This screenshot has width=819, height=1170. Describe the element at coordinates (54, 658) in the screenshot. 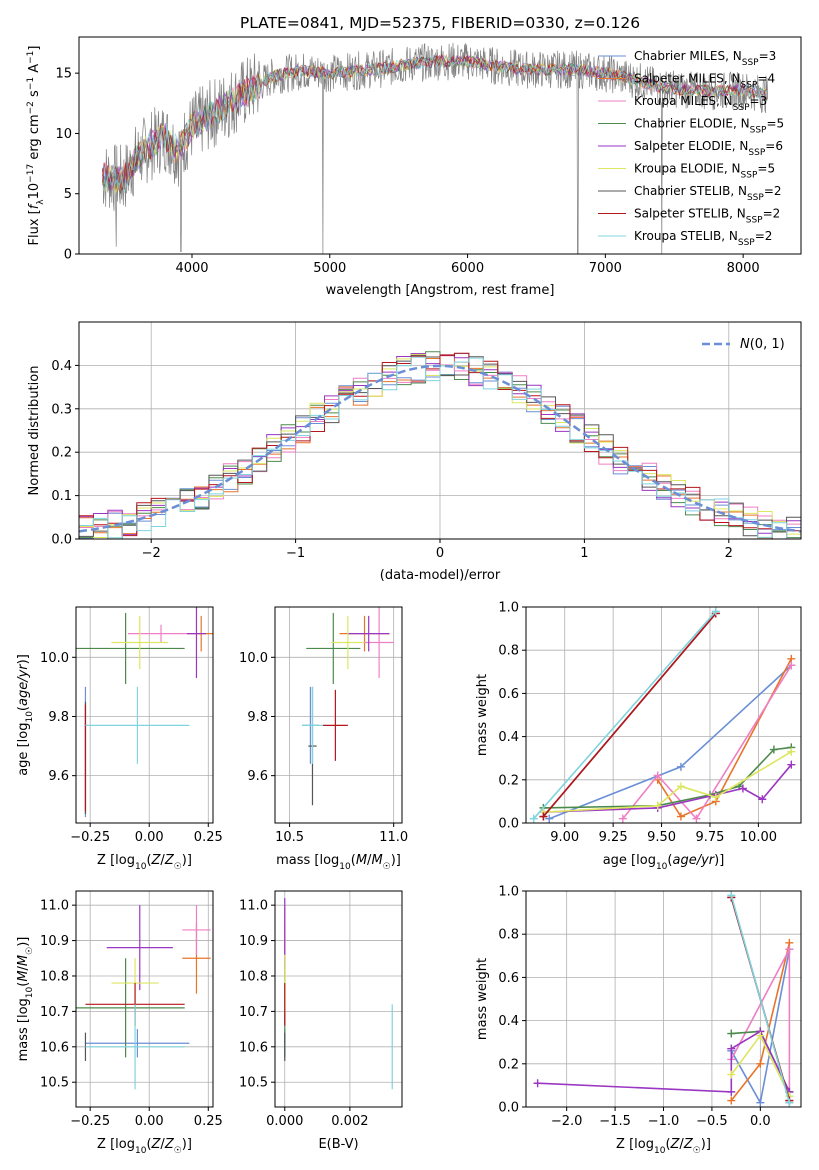

I see `y-tick-label: 10.0` at that location.